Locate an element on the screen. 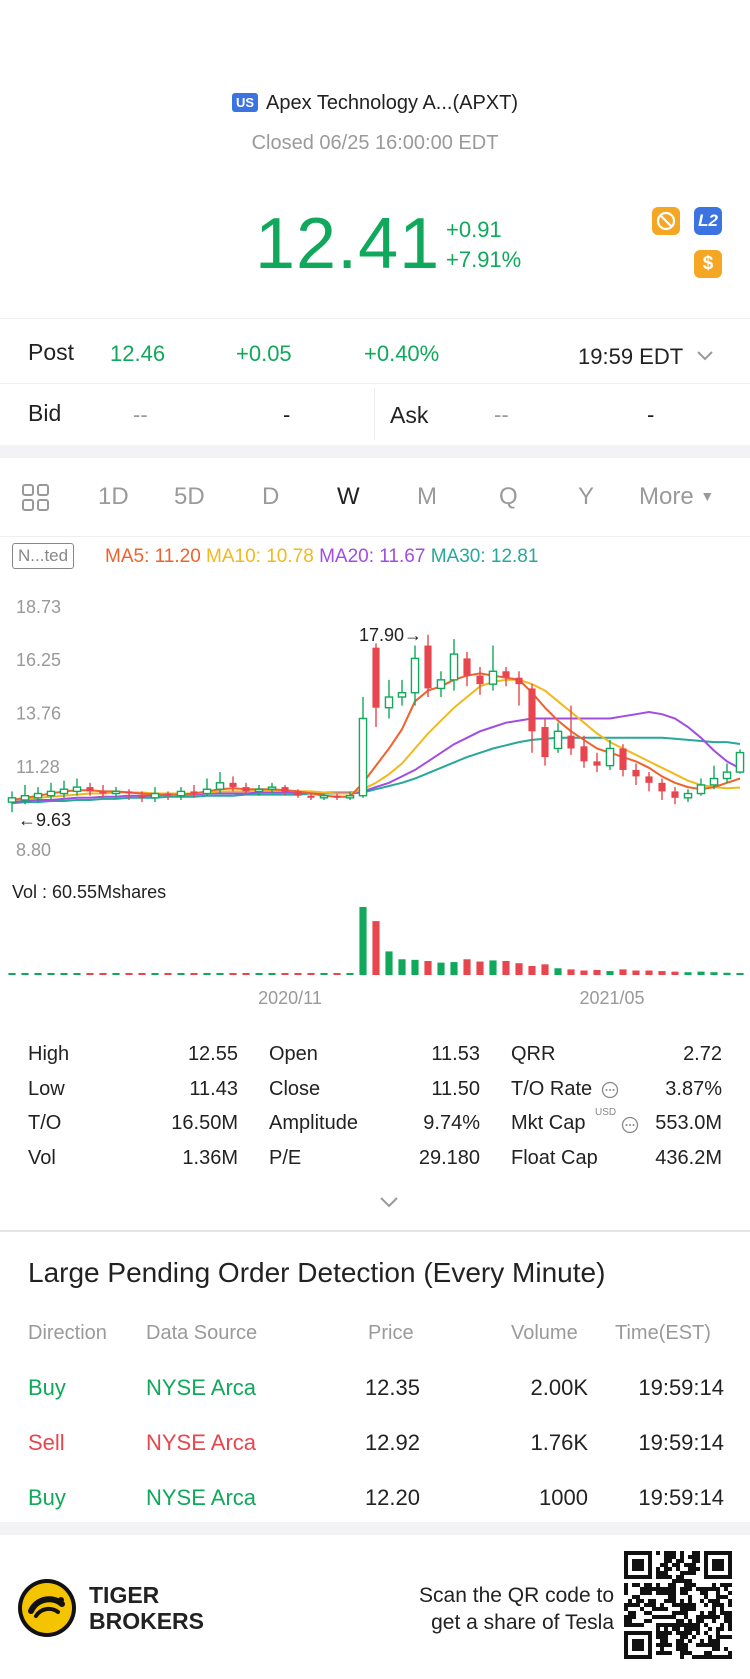 The height and width of the screenshot is (1679, 750). tab-5d: 5D is located at coordinates (189, 496).